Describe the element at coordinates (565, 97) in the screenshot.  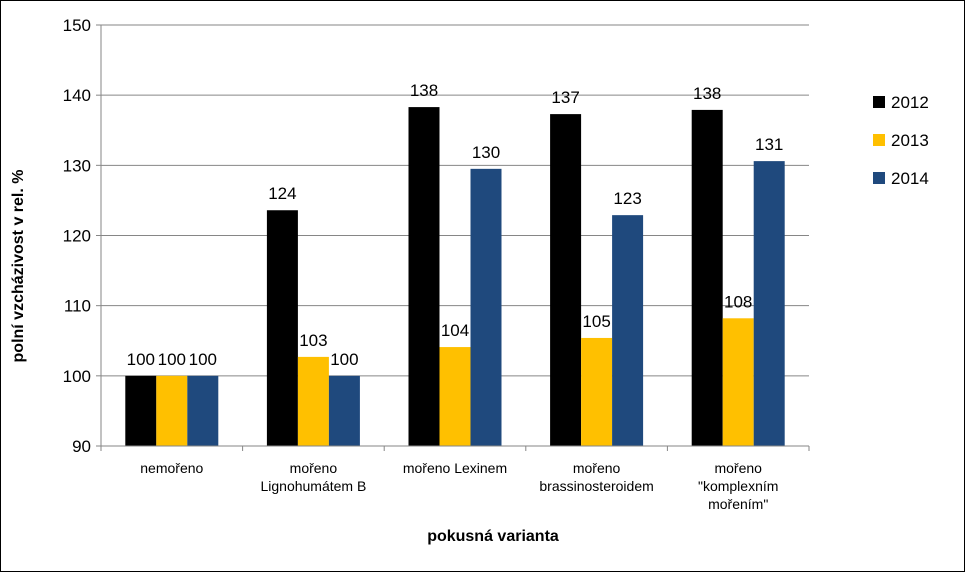
I see `data-label: 137` at that location.